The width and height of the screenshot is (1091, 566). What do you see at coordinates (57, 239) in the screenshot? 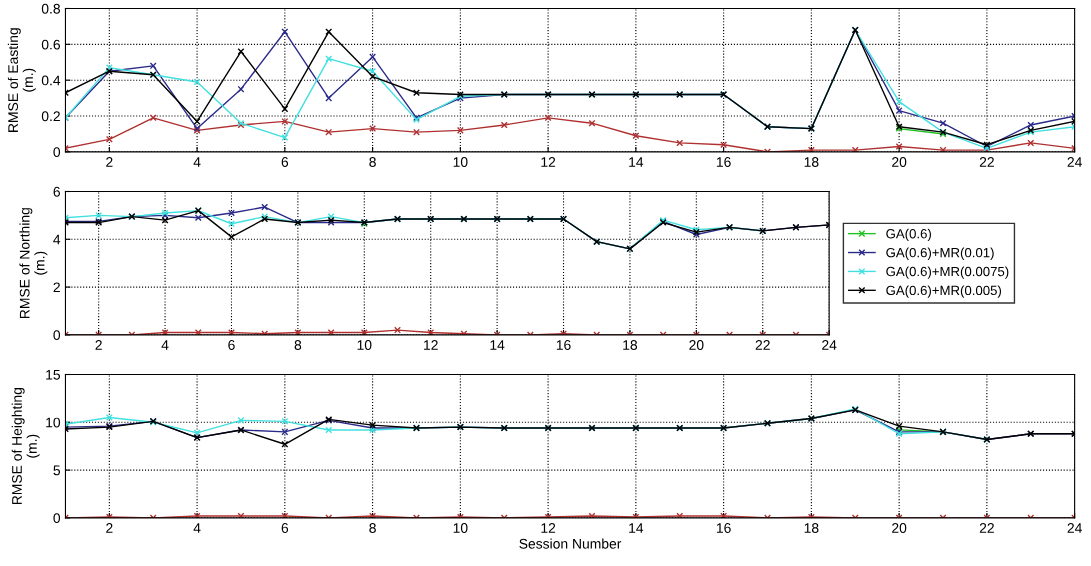
I see `y-tick-label: 4` at bounding box center [57, 239].